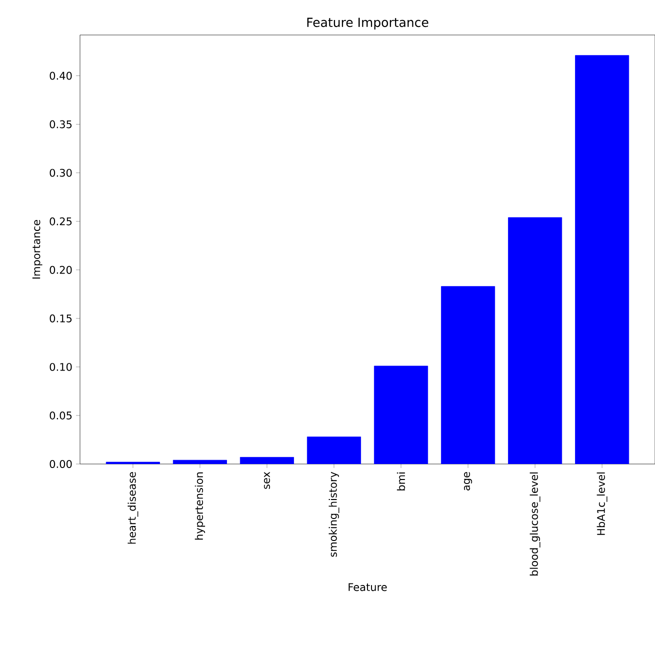 This screenshot has height=660, width=655. What do you see at coordinates (61, 318) in the screenshot?
I see `y-tick-label: 0.15` at bounding box center [61, 318].